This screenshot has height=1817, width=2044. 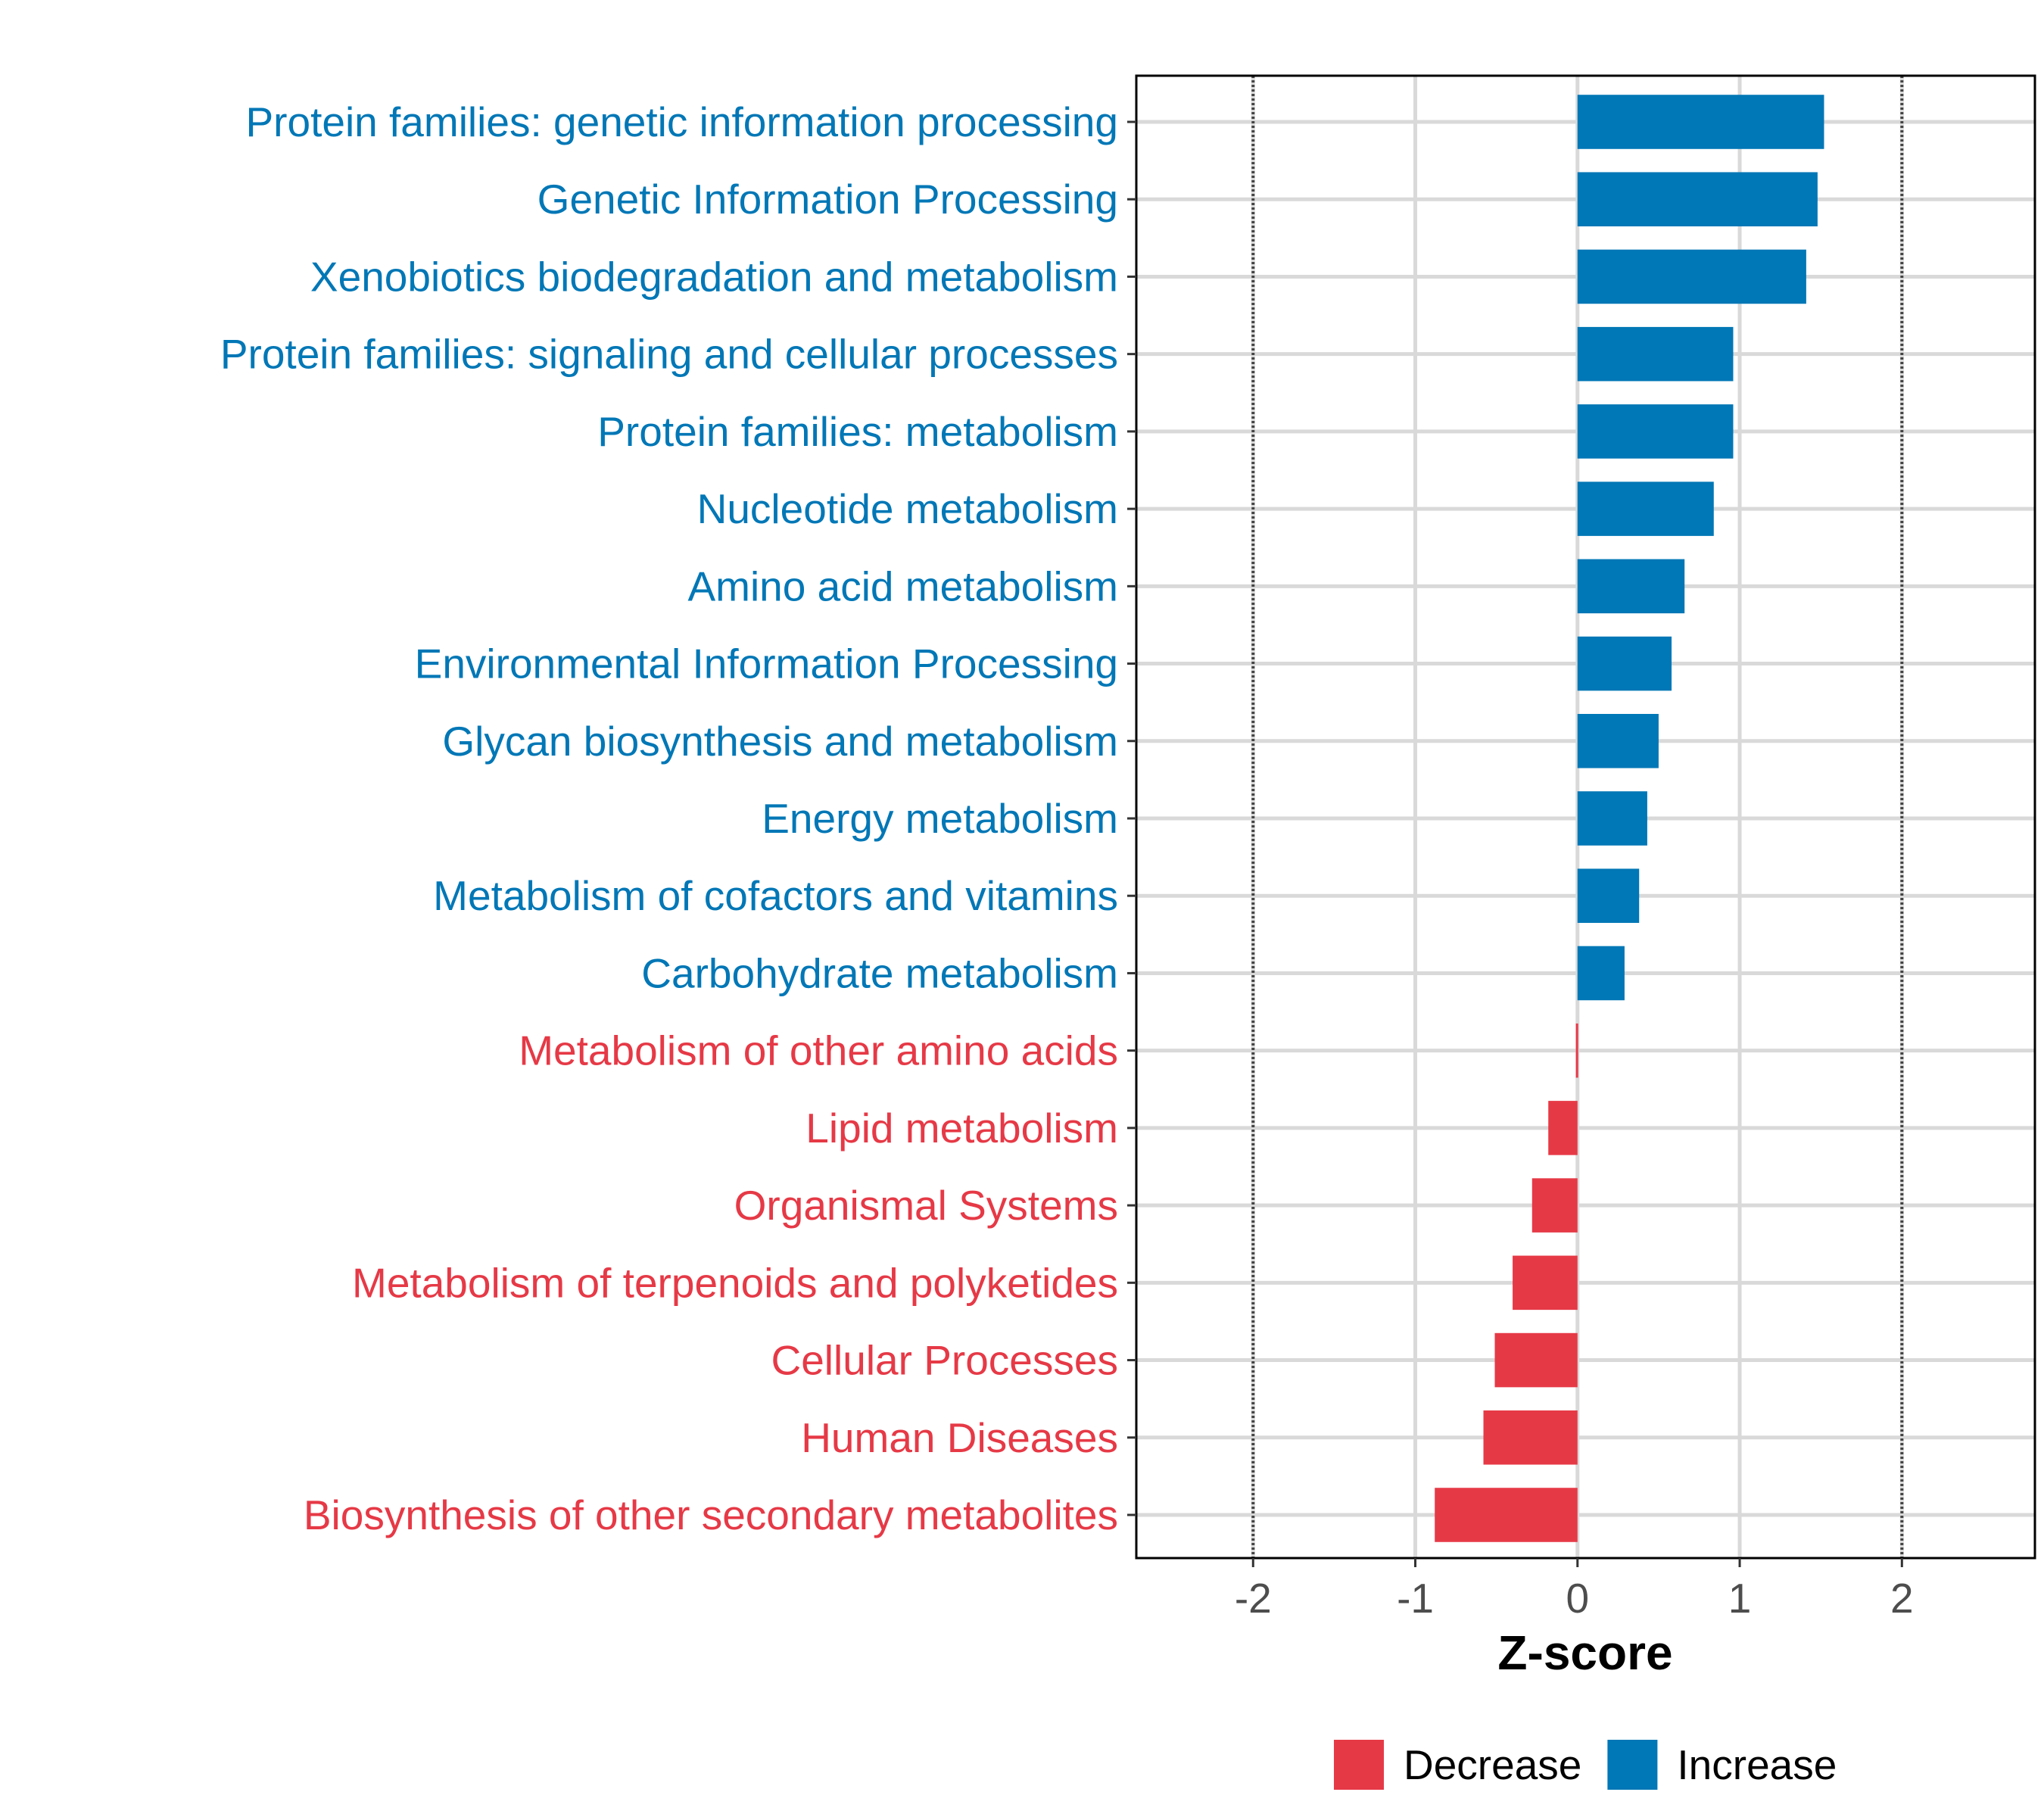 What do you see at coordinates (1902, 1599) in the screenshot?
I see `x-tick-label: 2` at bounding box center [1902, 1599].